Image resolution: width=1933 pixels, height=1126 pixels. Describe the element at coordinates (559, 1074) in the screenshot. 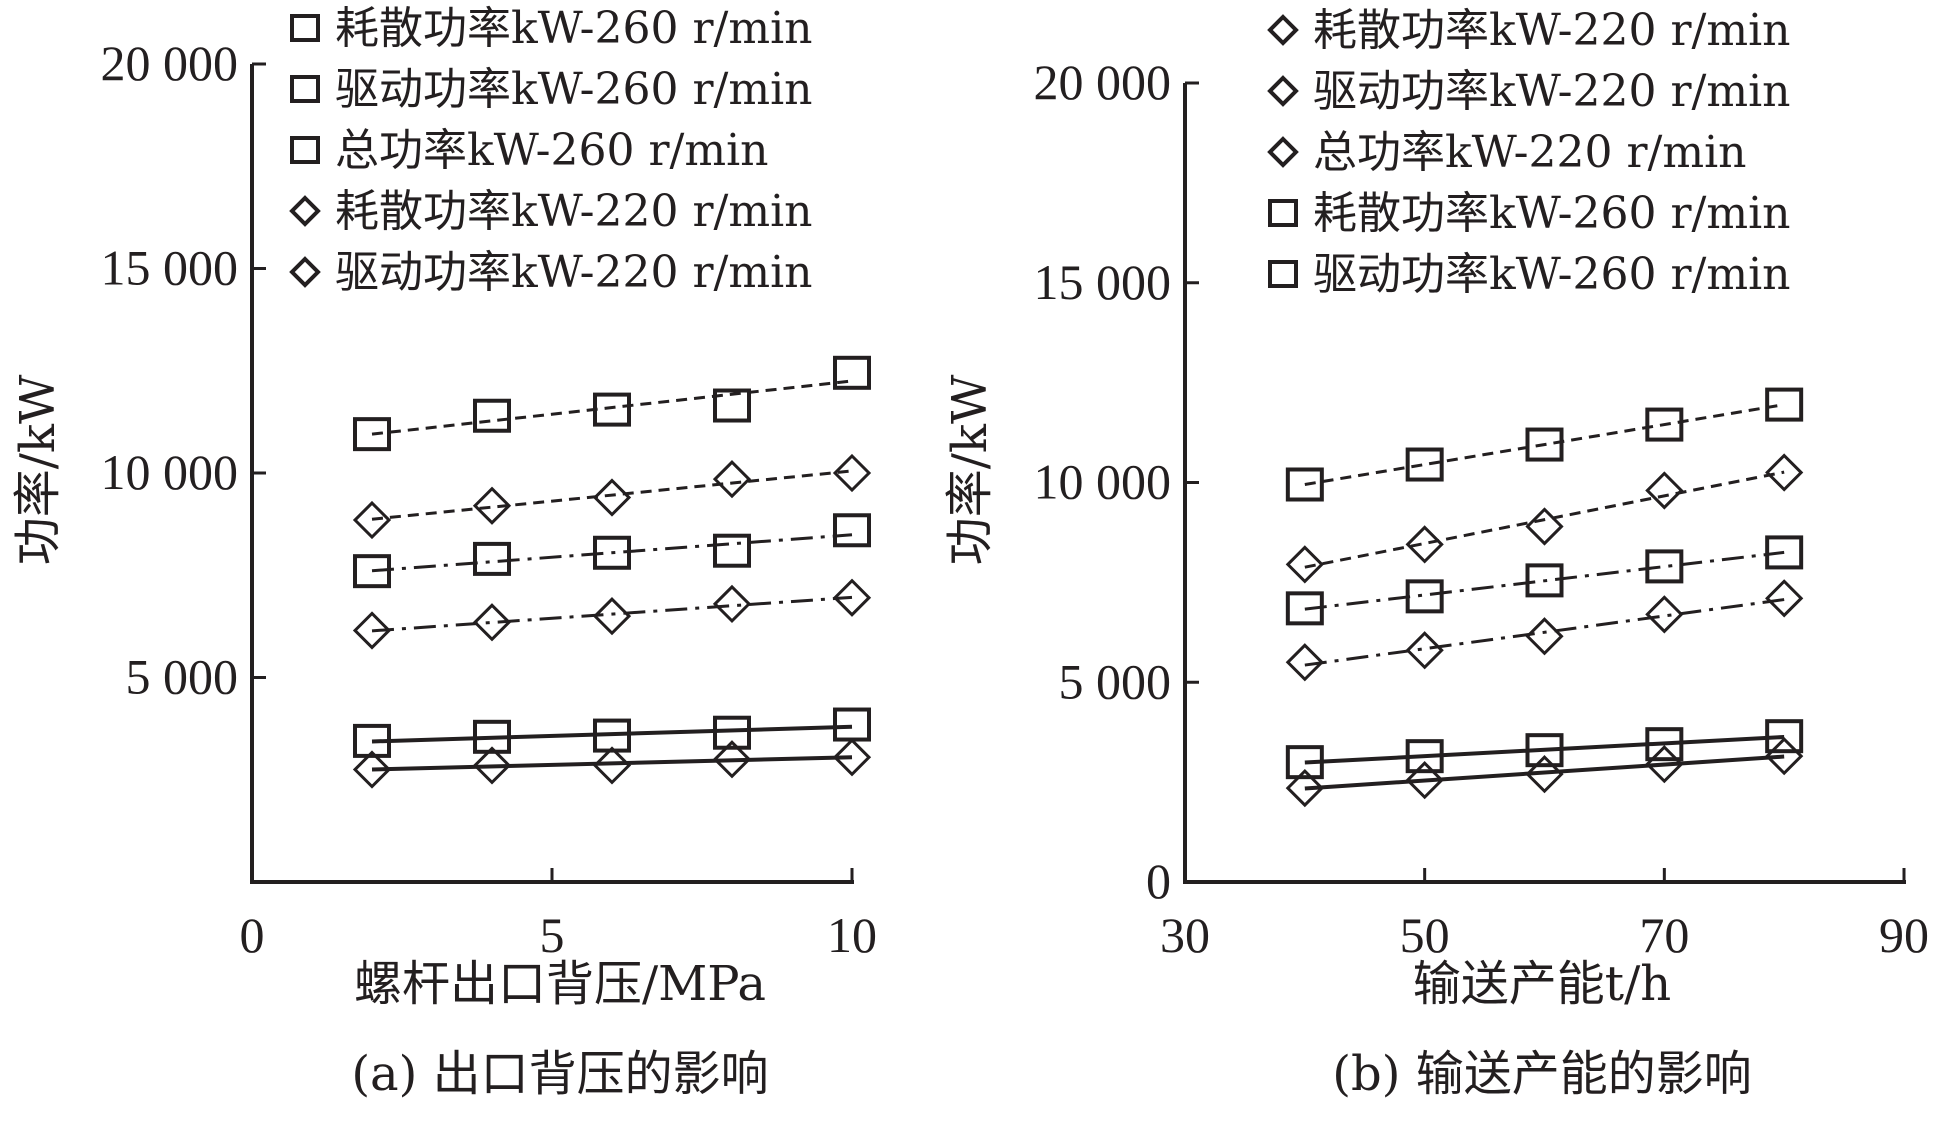

I see `caption-a: (a) 出口背压的影响` at that location.